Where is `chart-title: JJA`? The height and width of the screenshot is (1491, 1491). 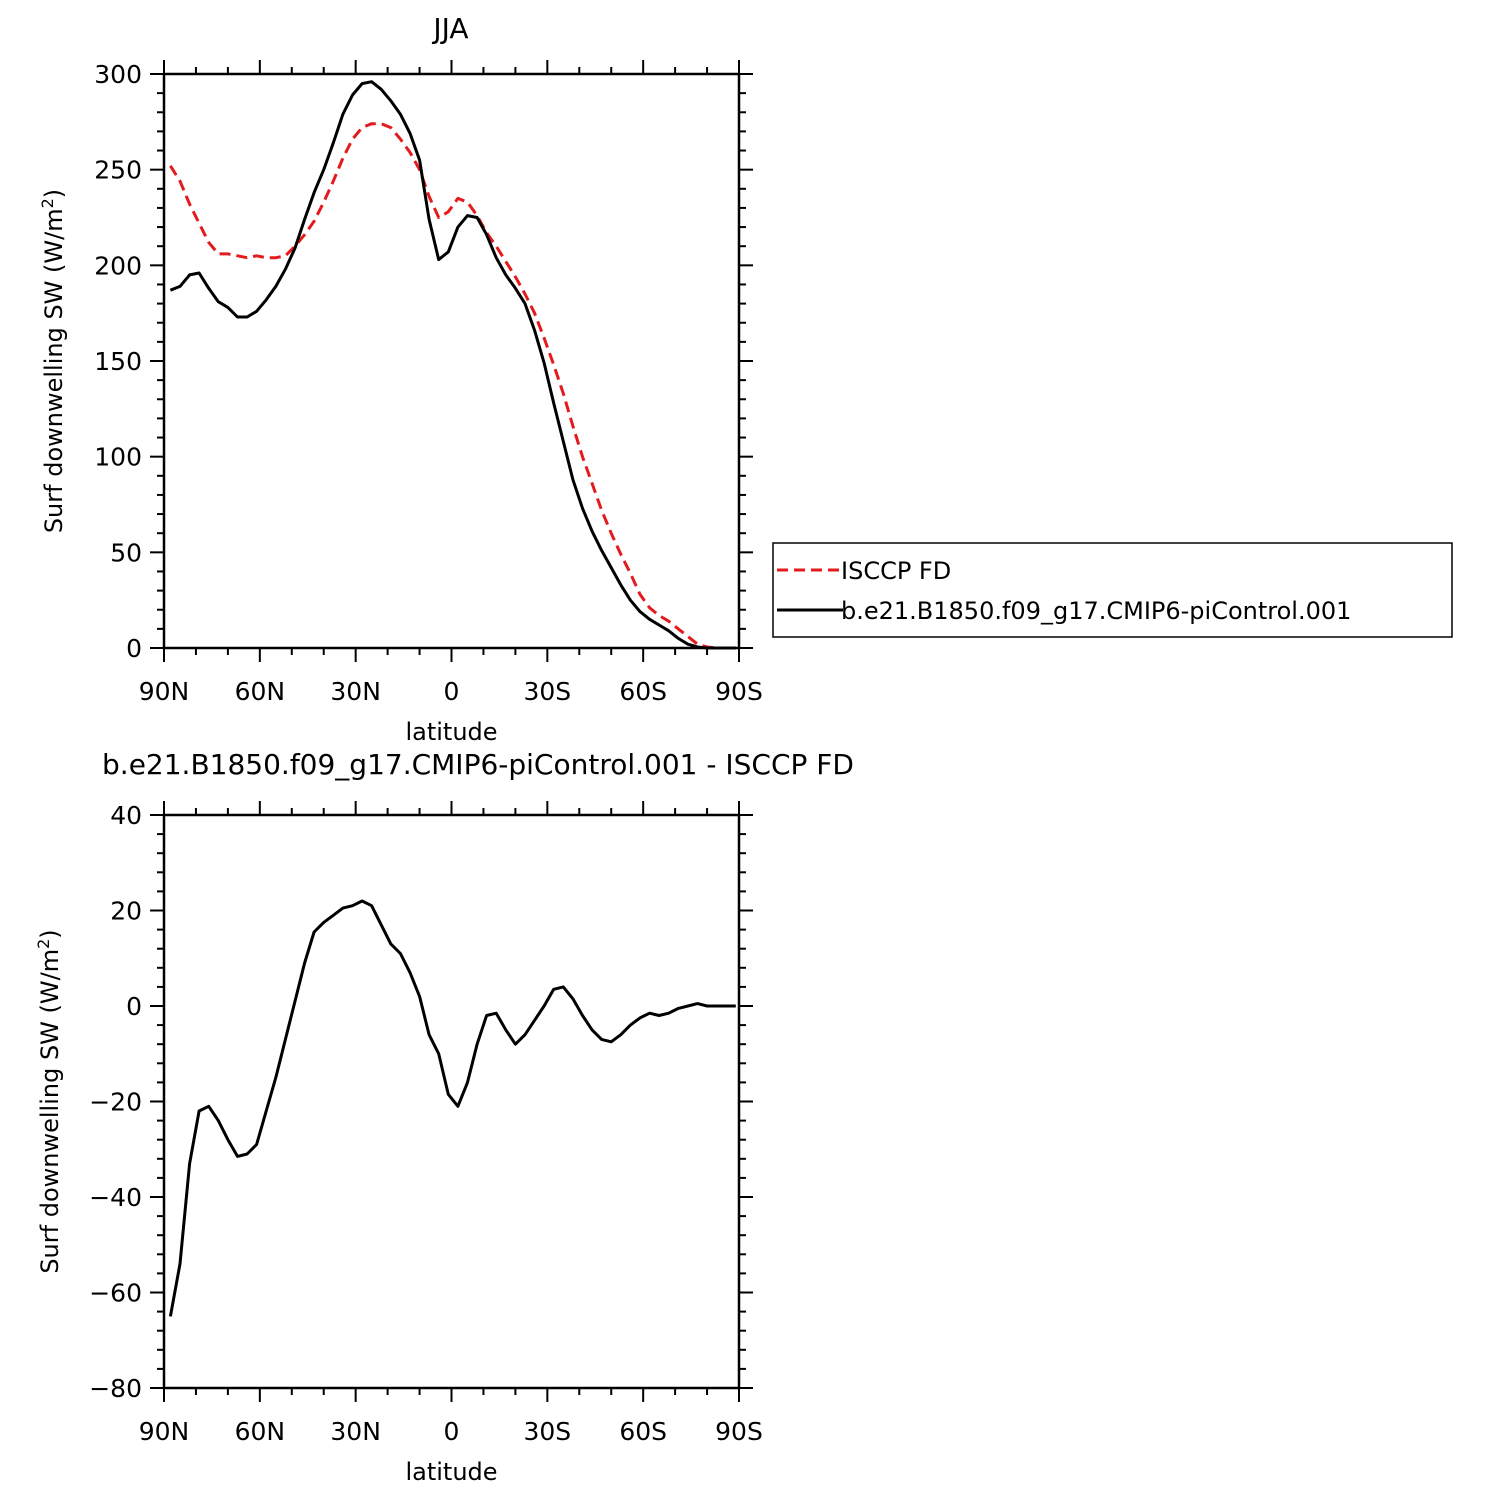
chart-title: JJA is located at coordinates (449, 28).